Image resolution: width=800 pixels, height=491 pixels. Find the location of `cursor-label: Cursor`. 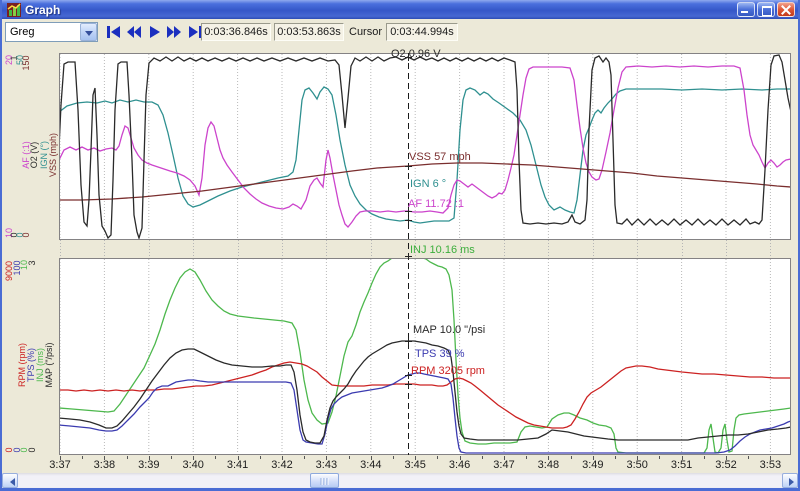

cursor-label: Cursor is located at coordinates (366, 32).